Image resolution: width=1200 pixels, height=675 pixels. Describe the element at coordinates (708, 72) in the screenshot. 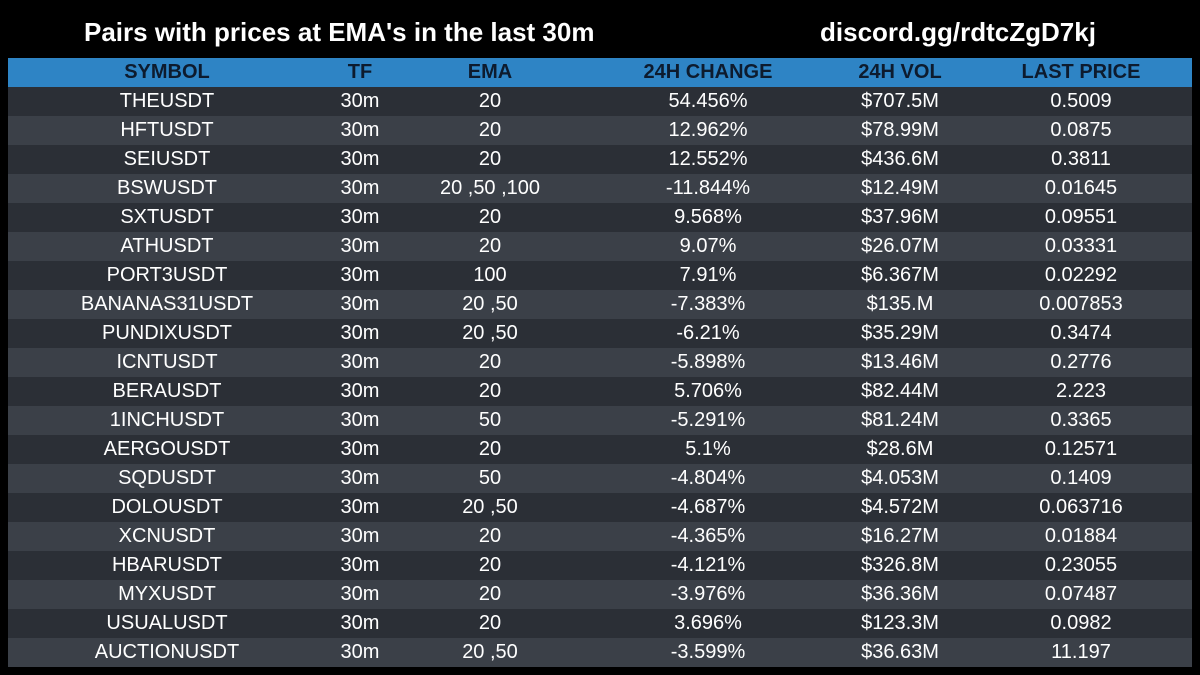

I see `column-header-24h-change: 24H CHANGE` at that location.